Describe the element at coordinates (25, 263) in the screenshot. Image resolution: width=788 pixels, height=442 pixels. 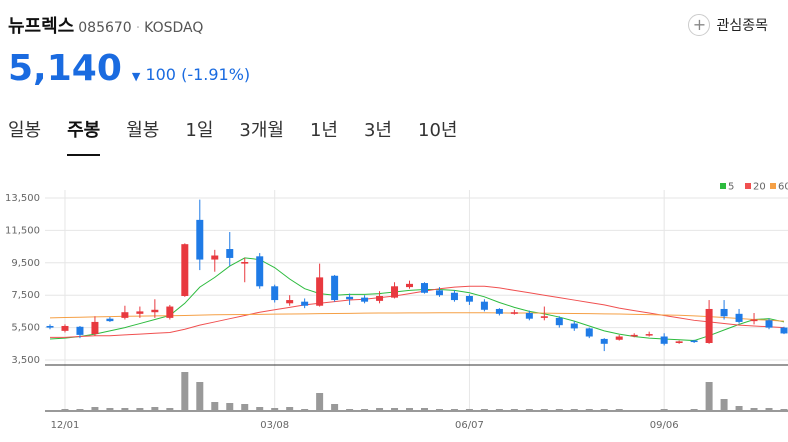
I see `y-tick-label: 9,500` at that location.